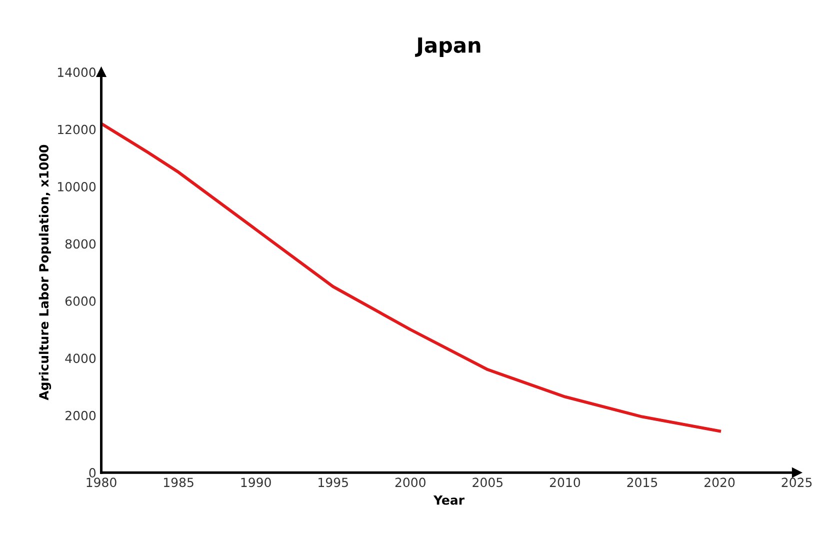 This screenshot has height=534, width=830. What do you see at coordinates (565, 483) in the screenshot?
I see `x-tick-label: 2010` at bounding box center [565, 483].